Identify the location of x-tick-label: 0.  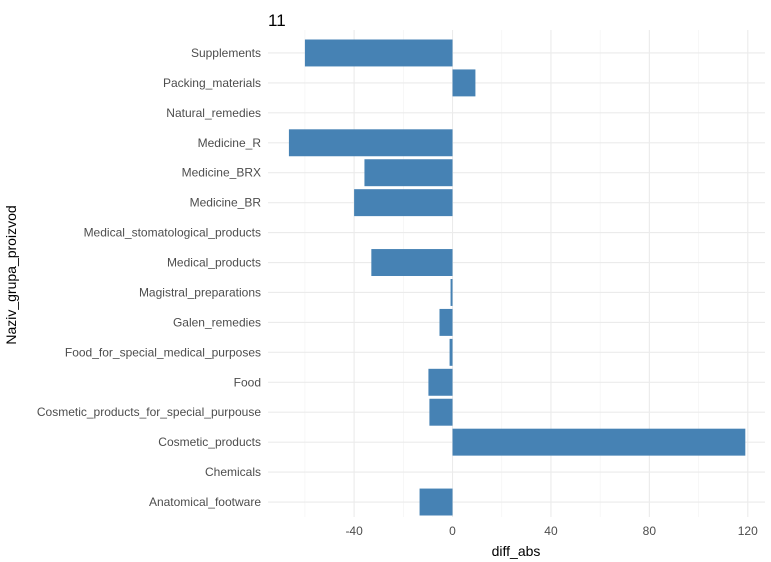
(452, 531).